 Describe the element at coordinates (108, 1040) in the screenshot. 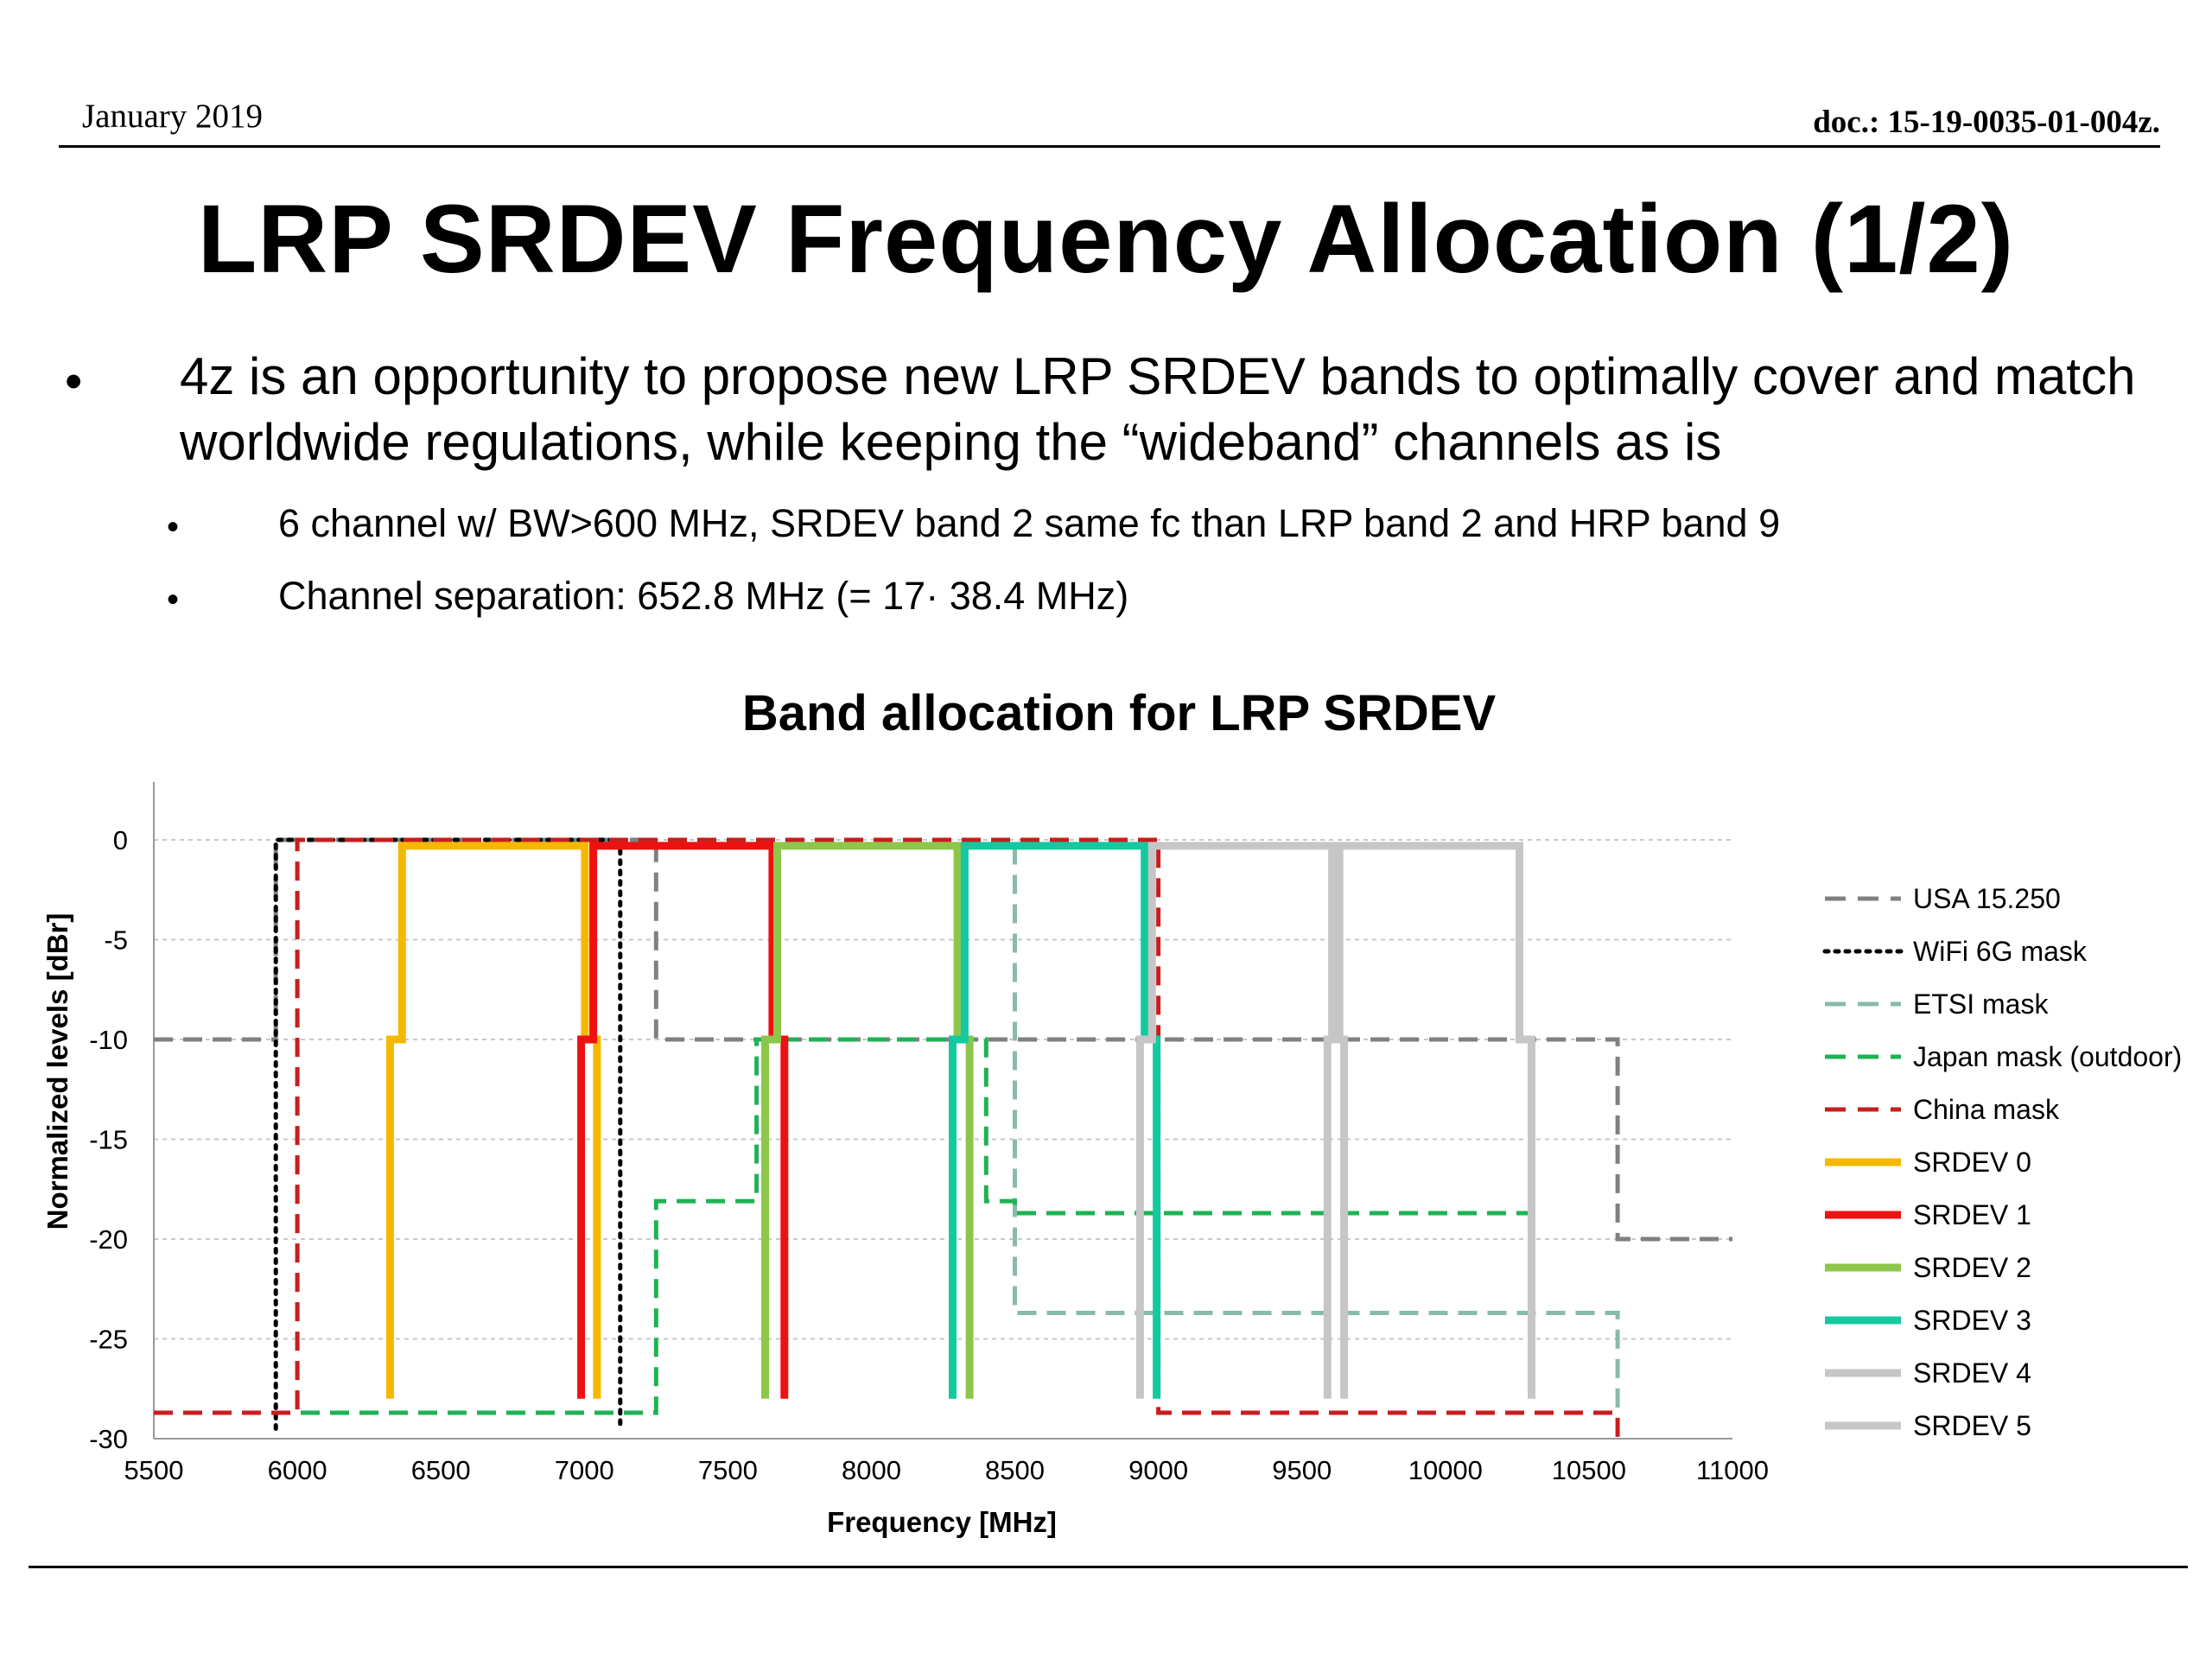

I see `y-tick-label: -10` at that location.